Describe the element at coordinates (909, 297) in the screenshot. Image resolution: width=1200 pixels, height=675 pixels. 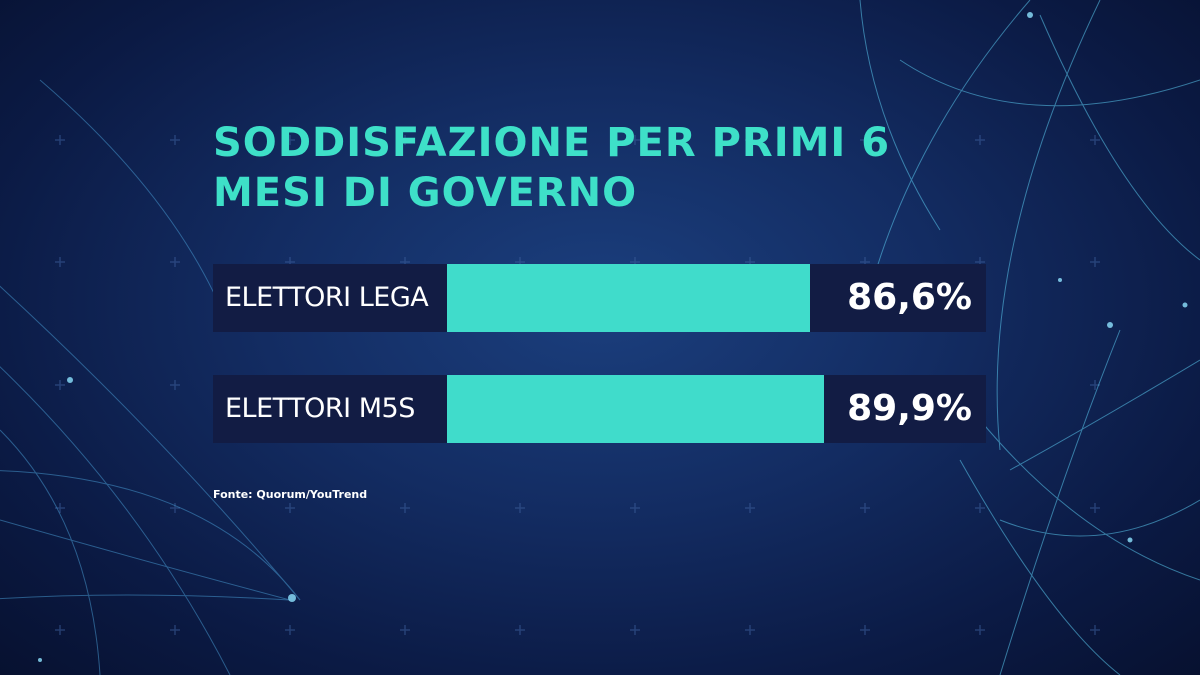
I see `bar-value-label: 86,6%` at that location.